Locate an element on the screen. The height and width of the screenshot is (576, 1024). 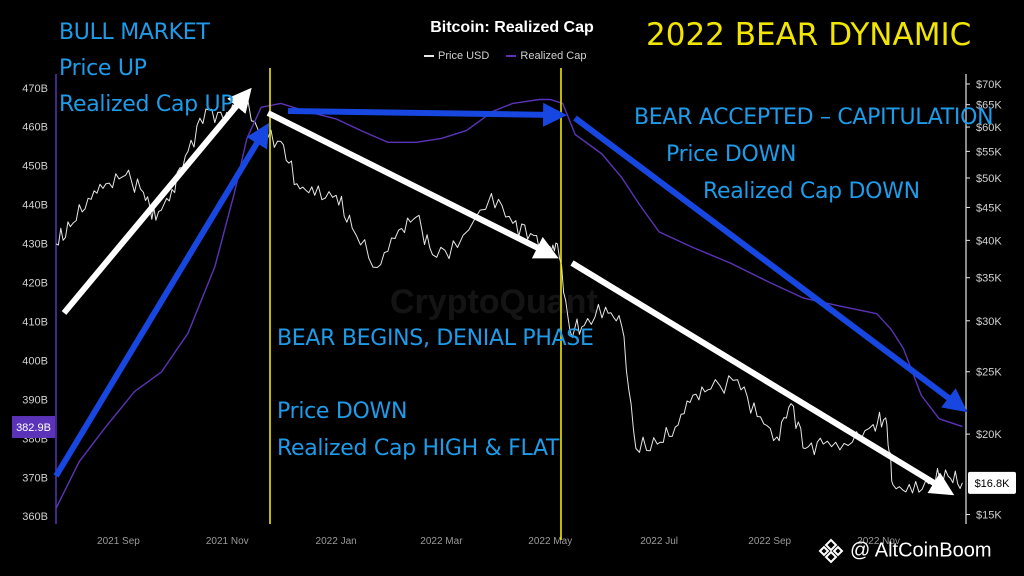
left-tick-label: 420B is located at coordinates (35, 284).